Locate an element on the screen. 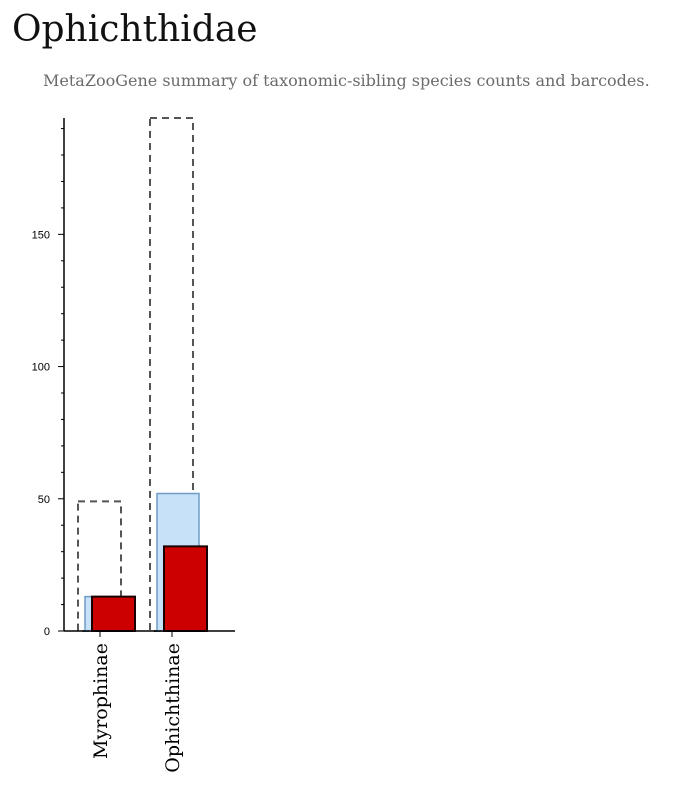 The height and width of the screenshot is (800, 685). x-tick-label-1: Ophichthinae is located at coordinates (173, 708).